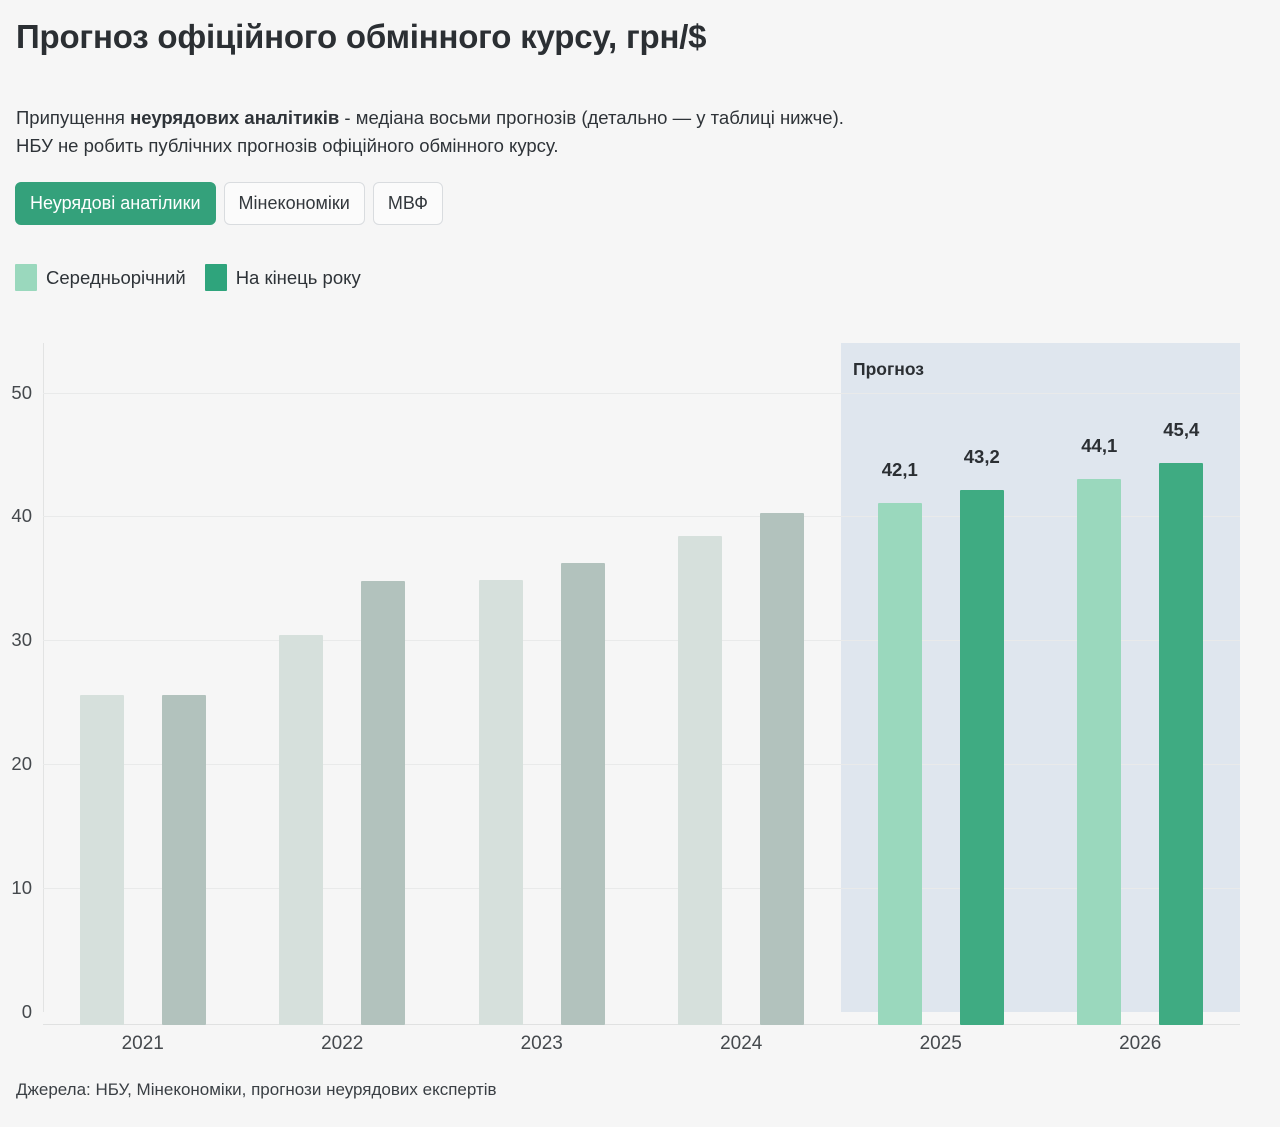 This screenshot has width=1280, height=1127. I want to click on legend-item-end-of-year: На кінець року, so click(282, 277).